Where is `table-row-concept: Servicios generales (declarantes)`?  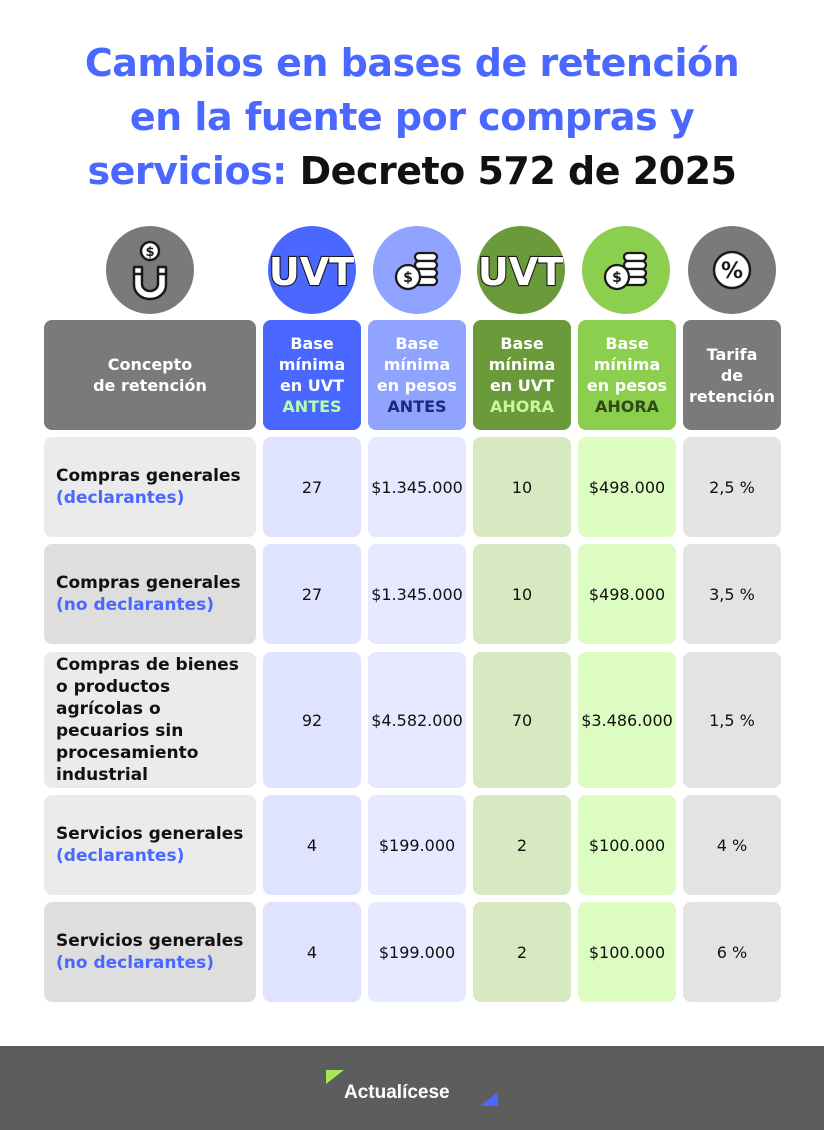 table-row-concept: Servicios generales (declarantes) is located at coordinates (150, 845).